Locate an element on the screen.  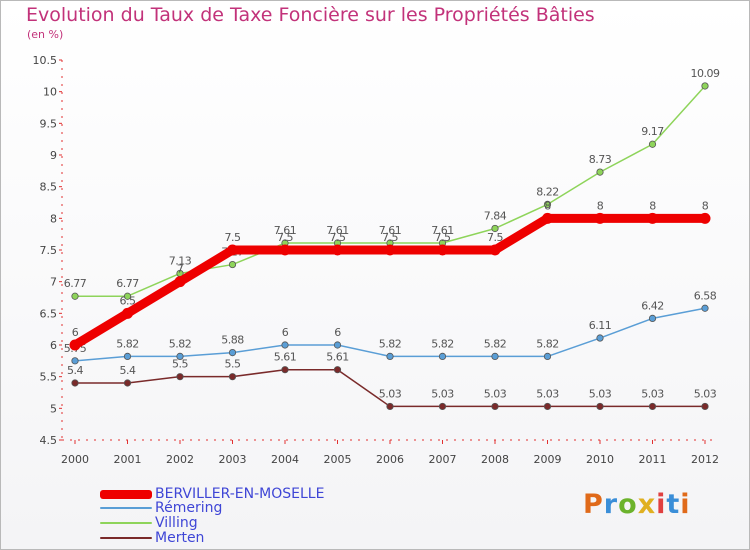
logo-letter: x is located at coordinates (647, 504).